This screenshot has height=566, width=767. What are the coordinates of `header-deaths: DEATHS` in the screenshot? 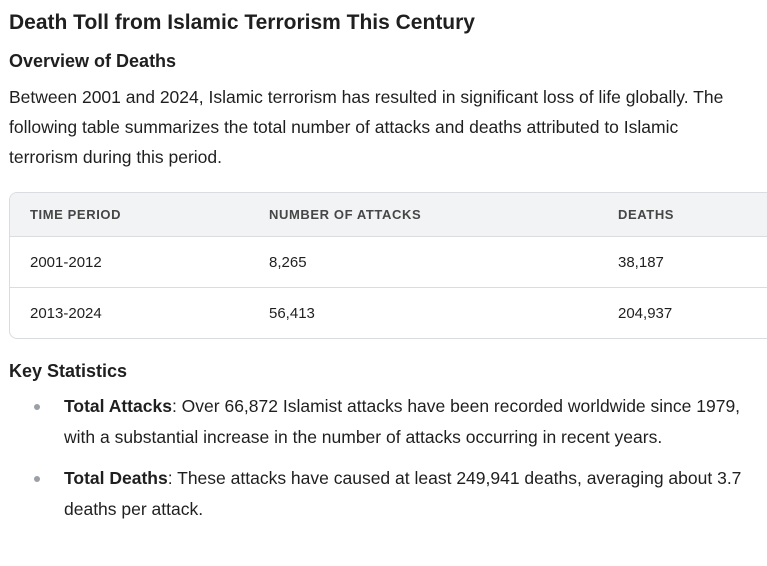 It's located at (682, 215).